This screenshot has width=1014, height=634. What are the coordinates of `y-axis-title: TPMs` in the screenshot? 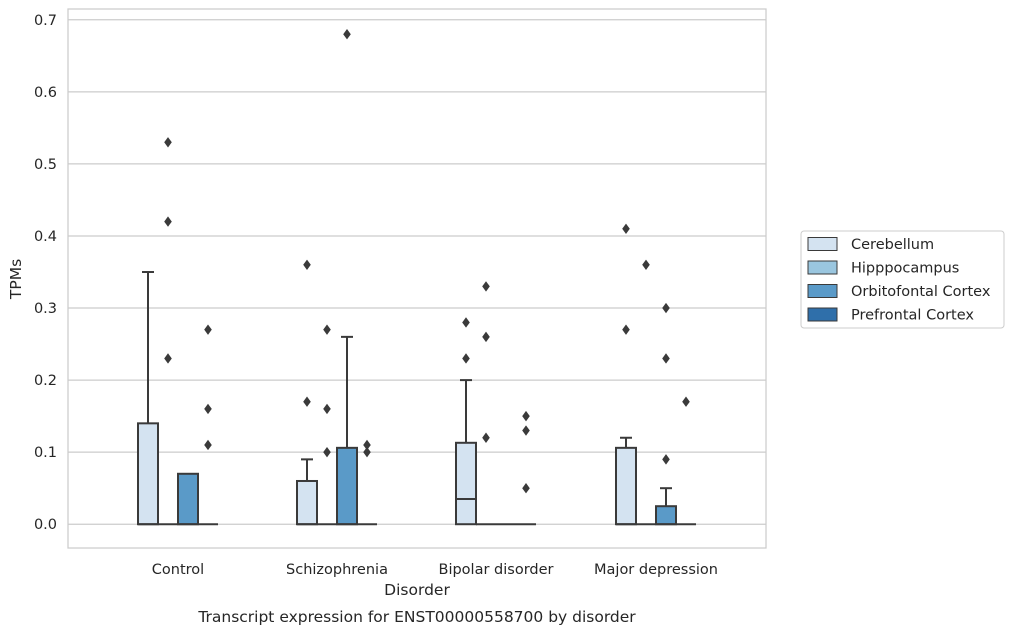 It's located at (16, 279).